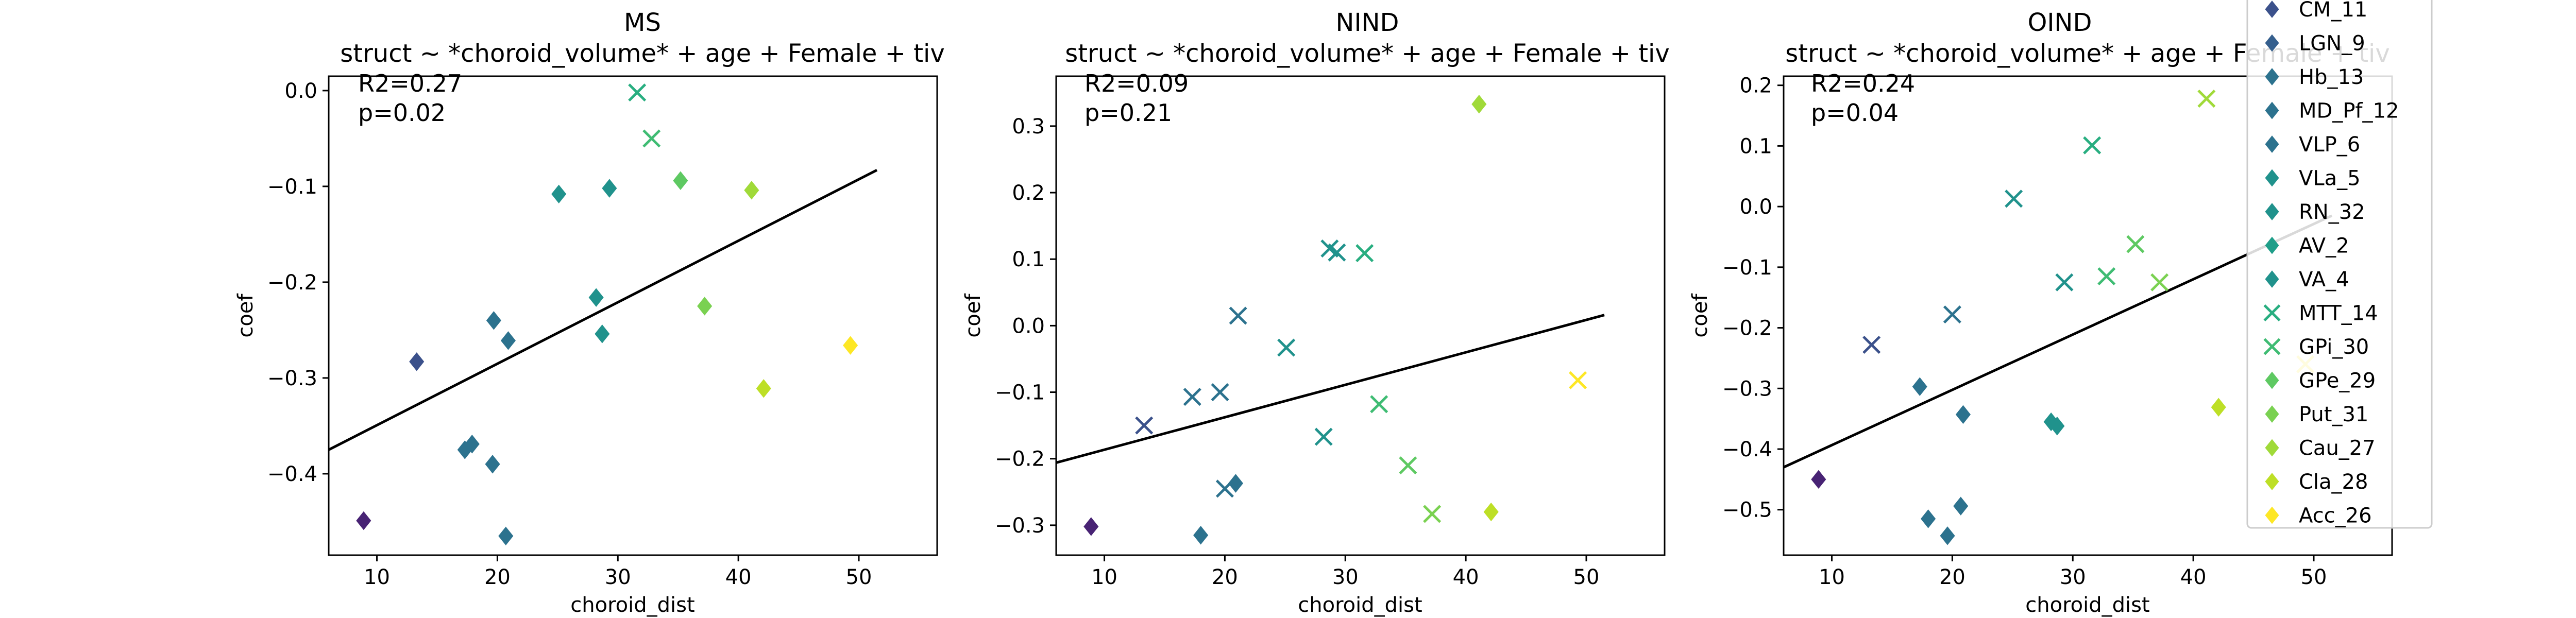  I want to click on legend-label: RN_32, so click(2332, 212).